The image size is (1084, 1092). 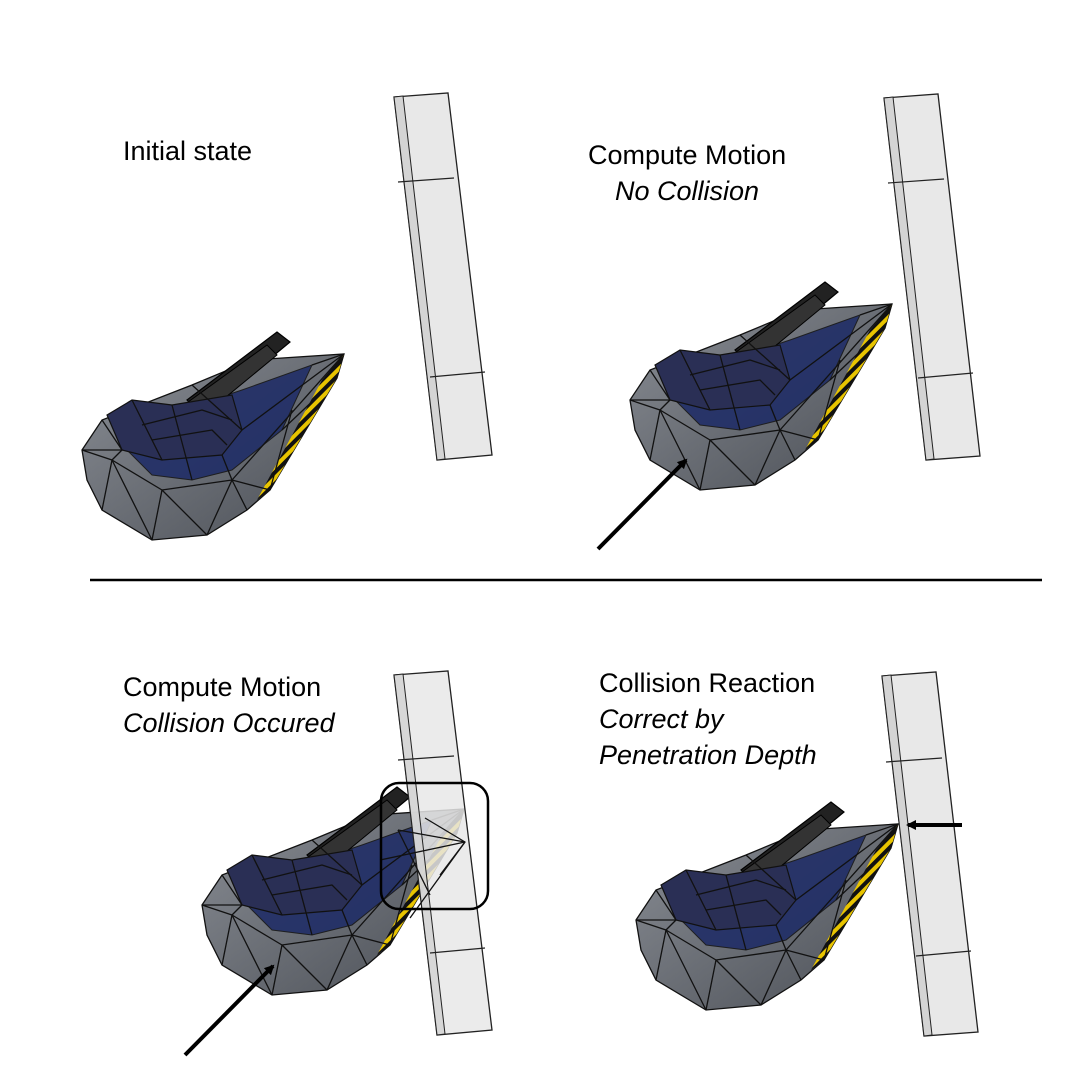 I want to click on panel-motion-collision-subtitle: Collision Occured, so click(x=229, y=723).